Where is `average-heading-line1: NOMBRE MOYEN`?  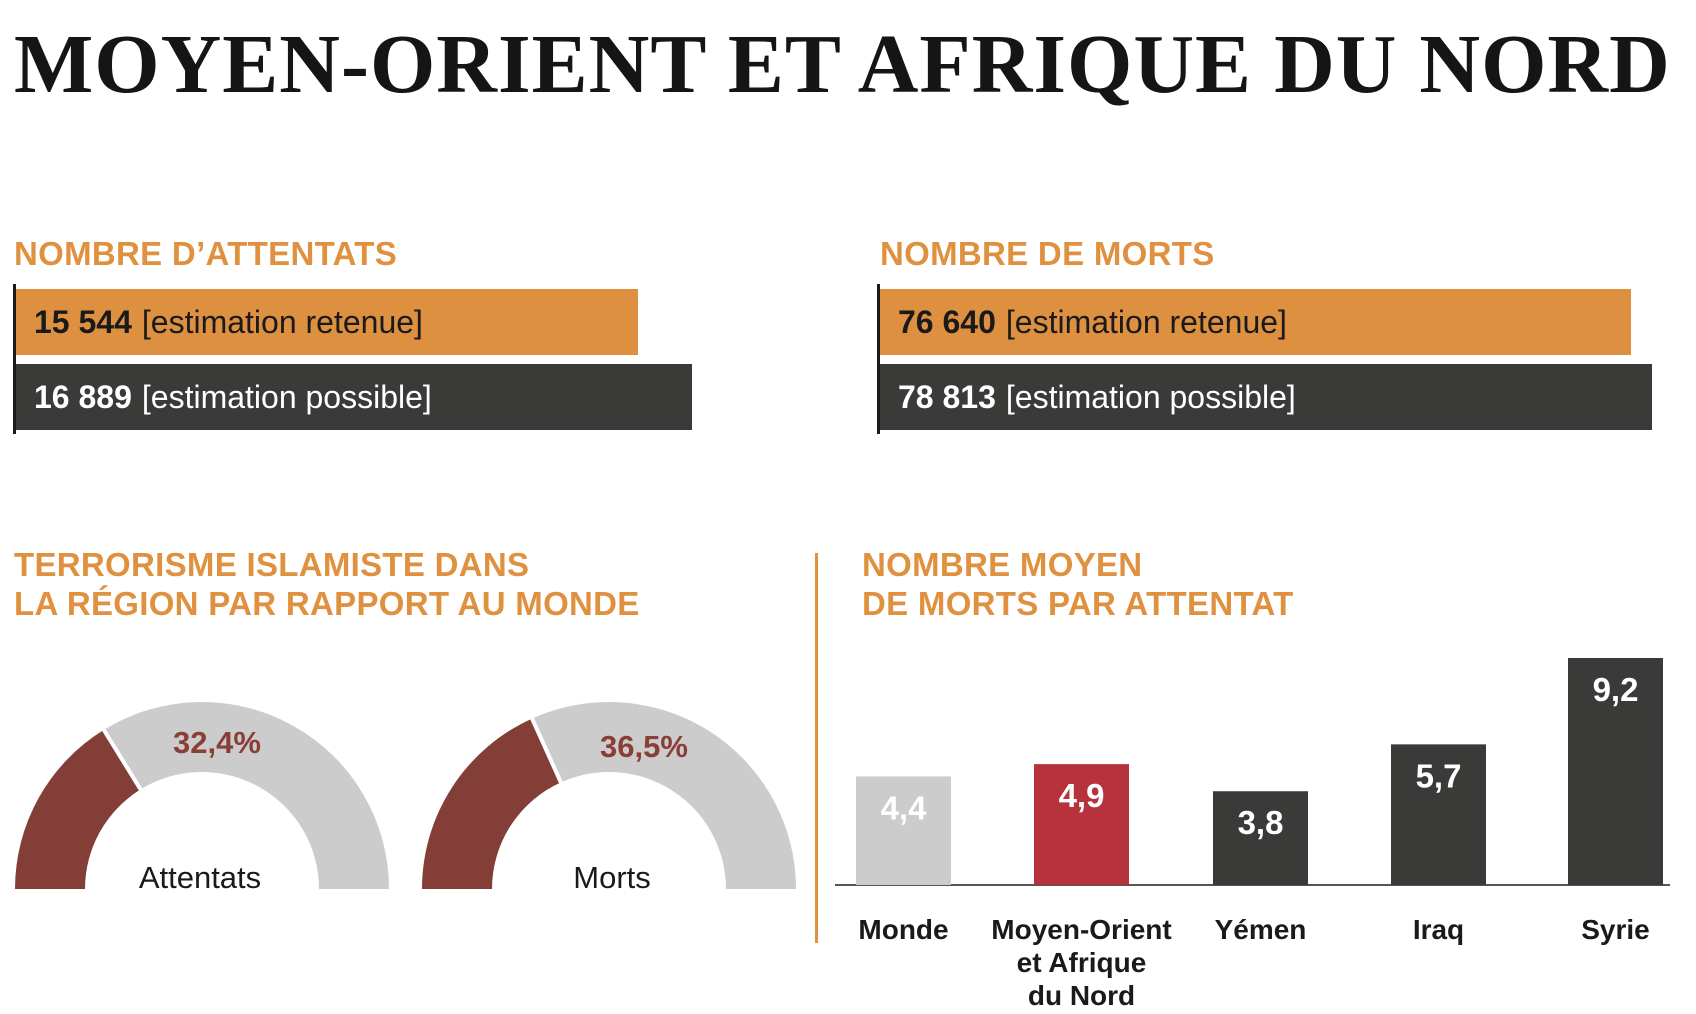 average-heading-line1: NOMBRE MOYEN is located at coordinates (1002, 564).